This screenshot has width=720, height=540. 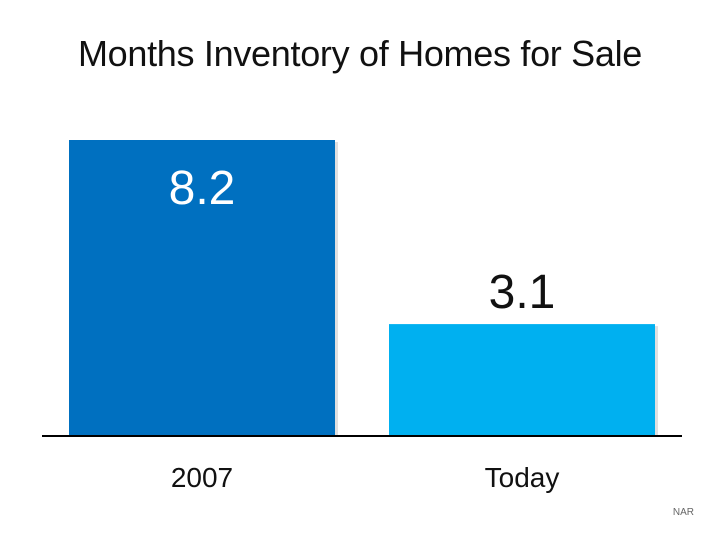 I want to click on x-tick-label-today: Today, so click(x=522, y=477).